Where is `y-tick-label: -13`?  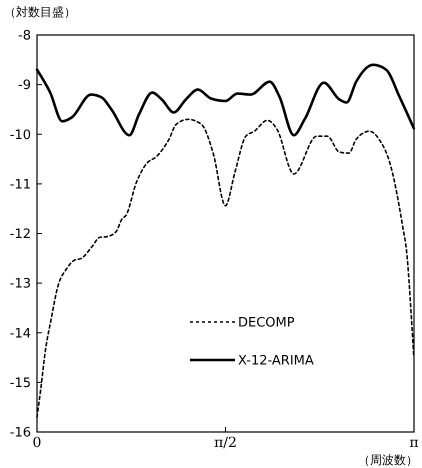
y-tick-label: -13 is located at coordinates (20, 284).